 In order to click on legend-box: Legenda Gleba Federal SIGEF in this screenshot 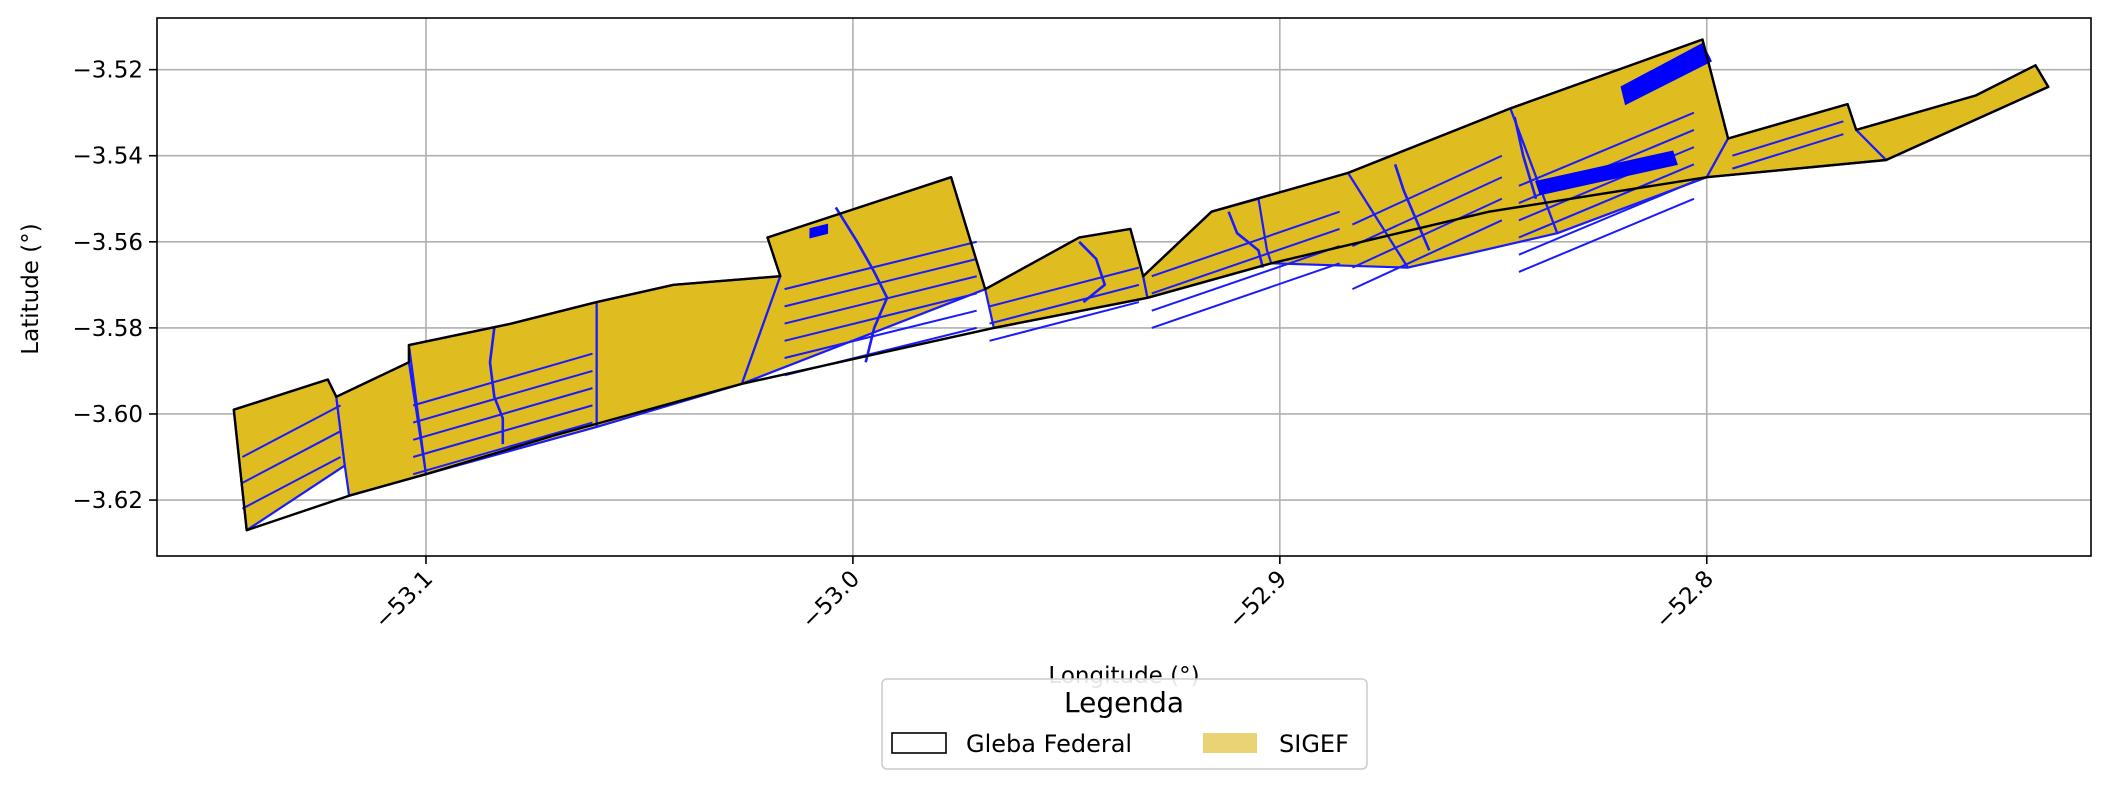, I will do `click(1124, 724)`.